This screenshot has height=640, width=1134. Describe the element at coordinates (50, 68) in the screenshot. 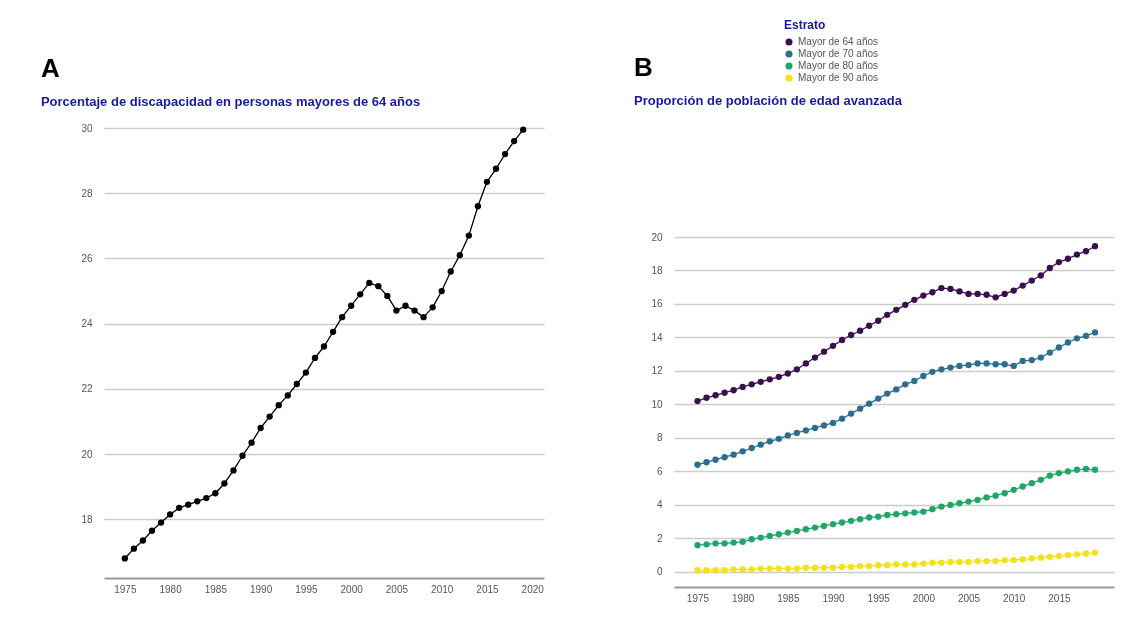

I see `text: A` at that location.